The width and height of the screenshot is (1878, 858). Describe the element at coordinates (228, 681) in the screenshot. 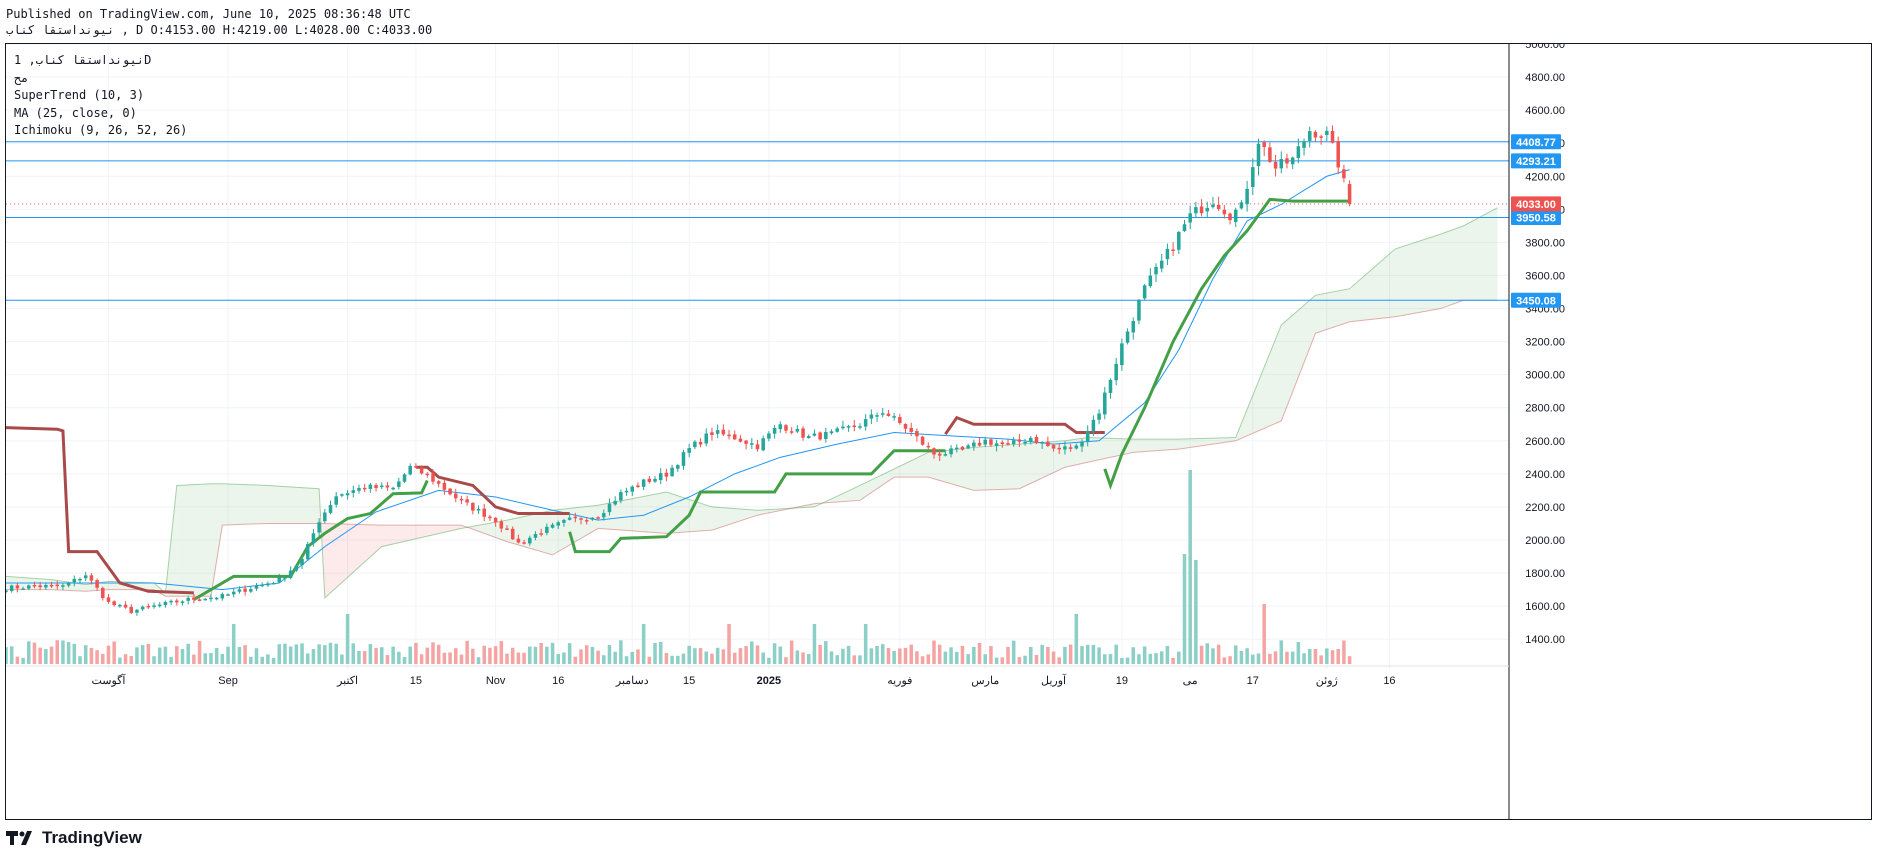

I see `time-tick-label: Sep` at that location.